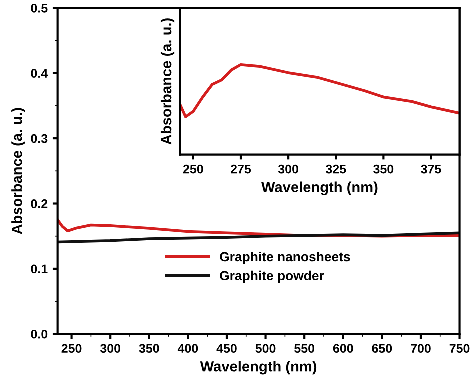 This screenshot has width=474, height=389. I want to click on x-tick-label: 600, so click(343, 349).